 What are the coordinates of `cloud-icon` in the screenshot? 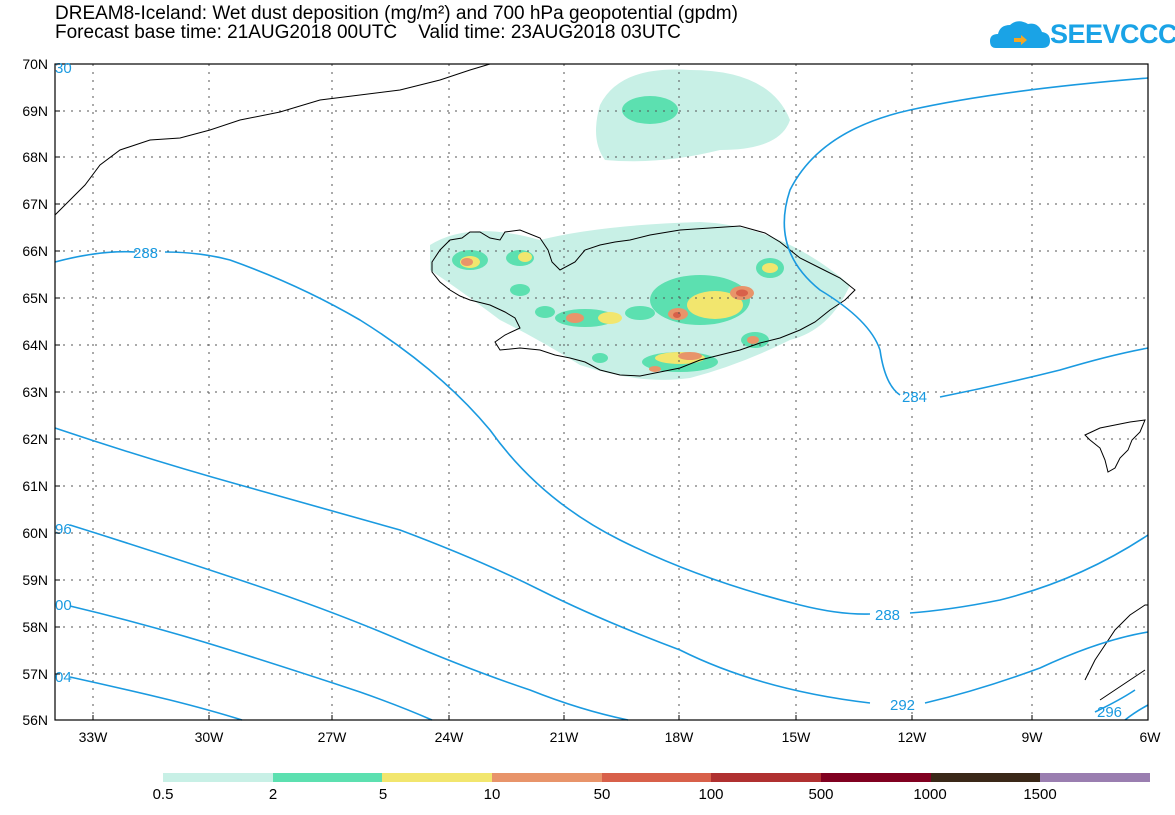 It's located at (1020, 34).